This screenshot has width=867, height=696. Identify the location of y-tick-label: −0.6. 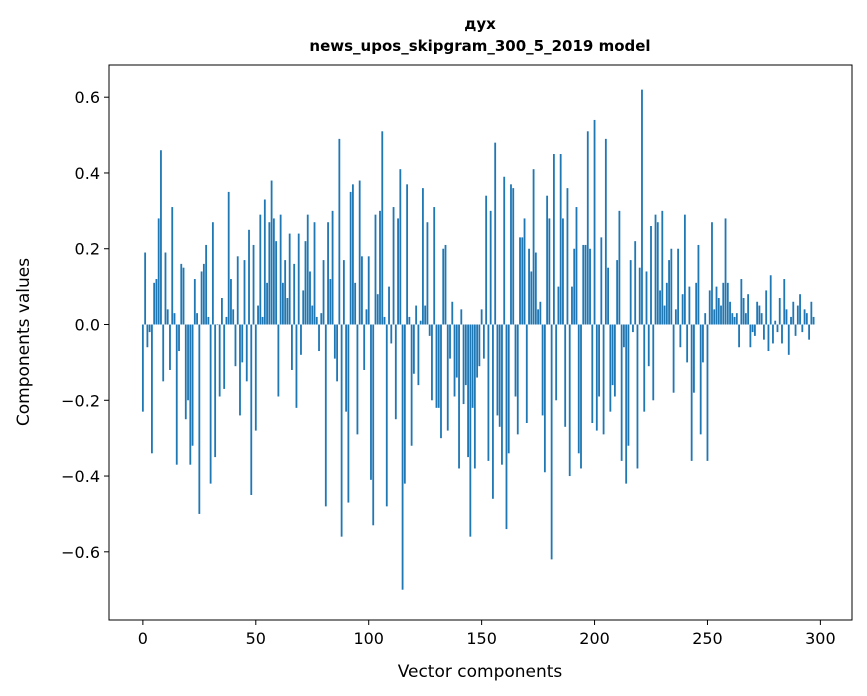
(80, 552).